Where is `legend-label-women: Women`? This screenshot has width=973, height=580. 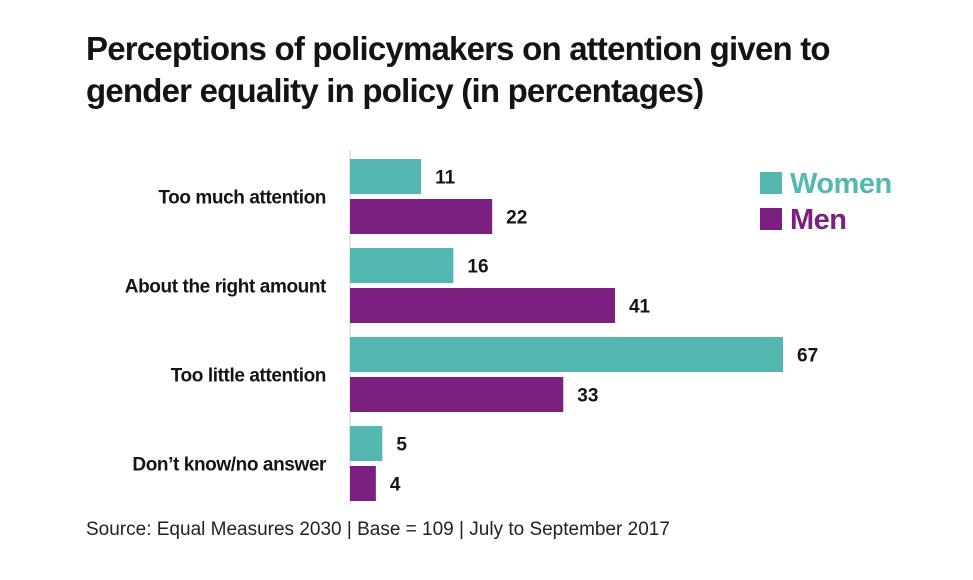 legend-label-women: Women is located at coordinates (841, 184).